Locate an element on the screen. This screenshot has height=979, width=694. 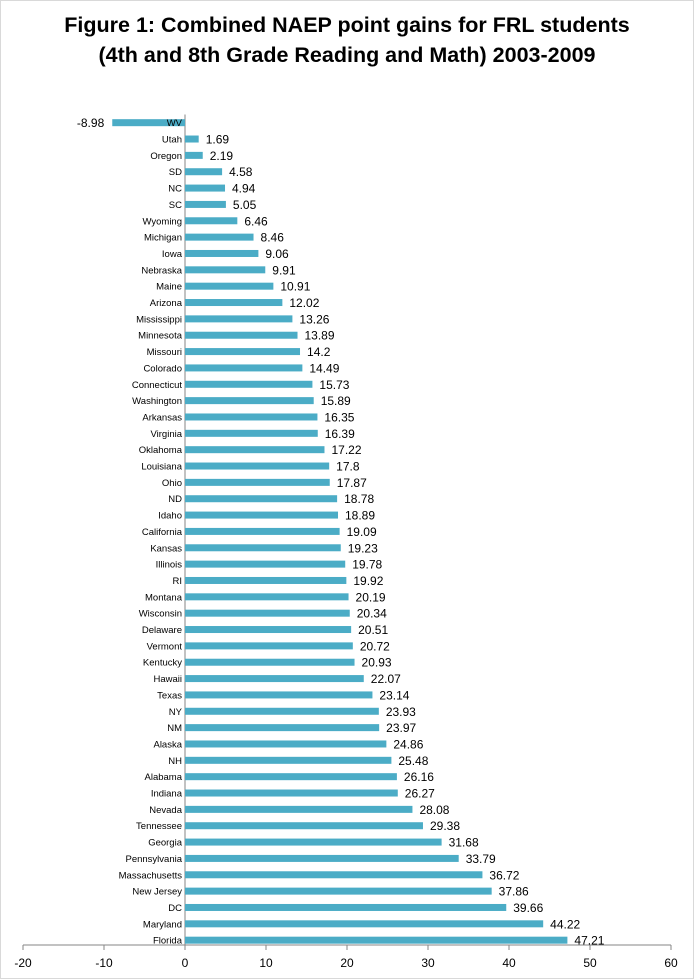
category-label-49: Maryland is located at coordinates (162, 924).